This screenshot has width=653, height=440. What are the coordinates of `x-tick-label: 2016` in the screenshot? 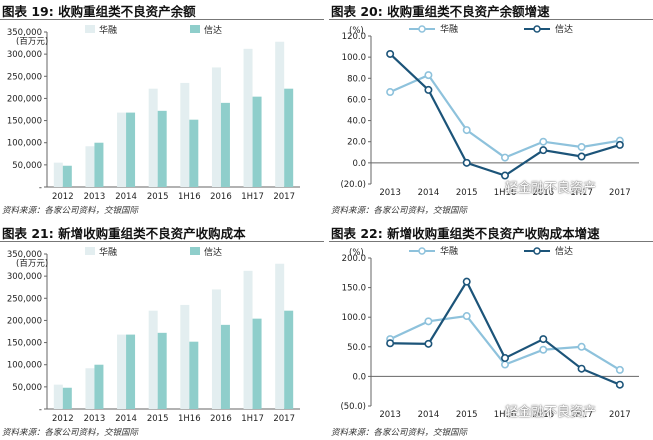 It's located at (221, 419).